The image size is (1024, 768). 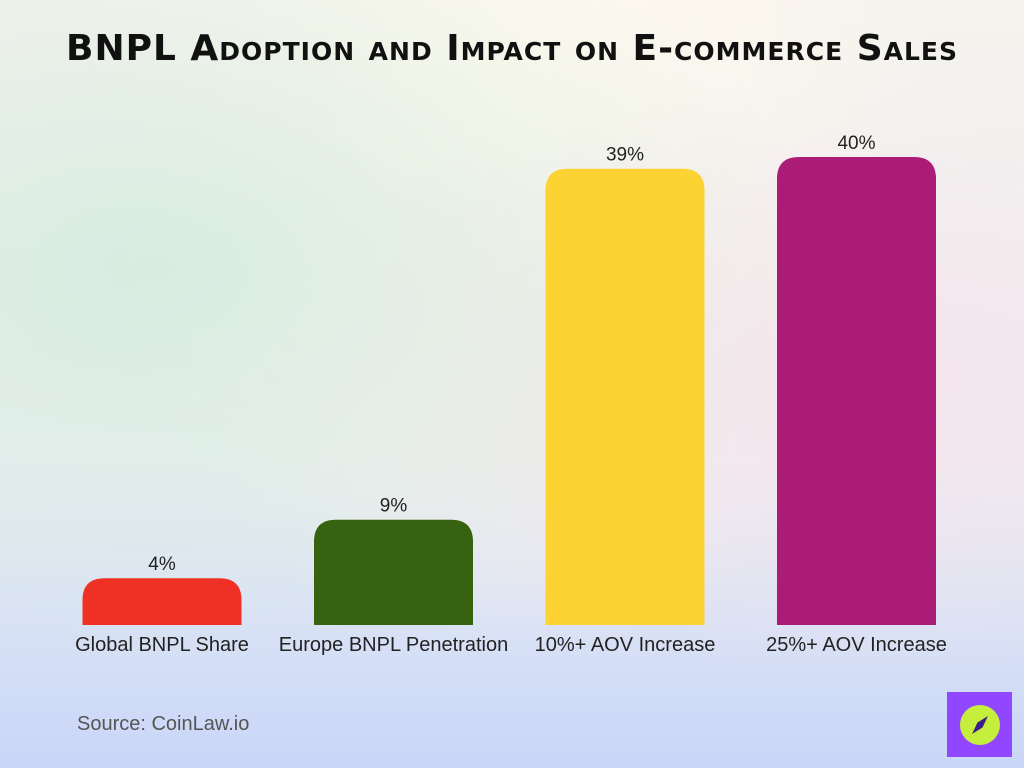 I want to click on source-note: Source: CoinLaw.io, so click(x=163, y=724).